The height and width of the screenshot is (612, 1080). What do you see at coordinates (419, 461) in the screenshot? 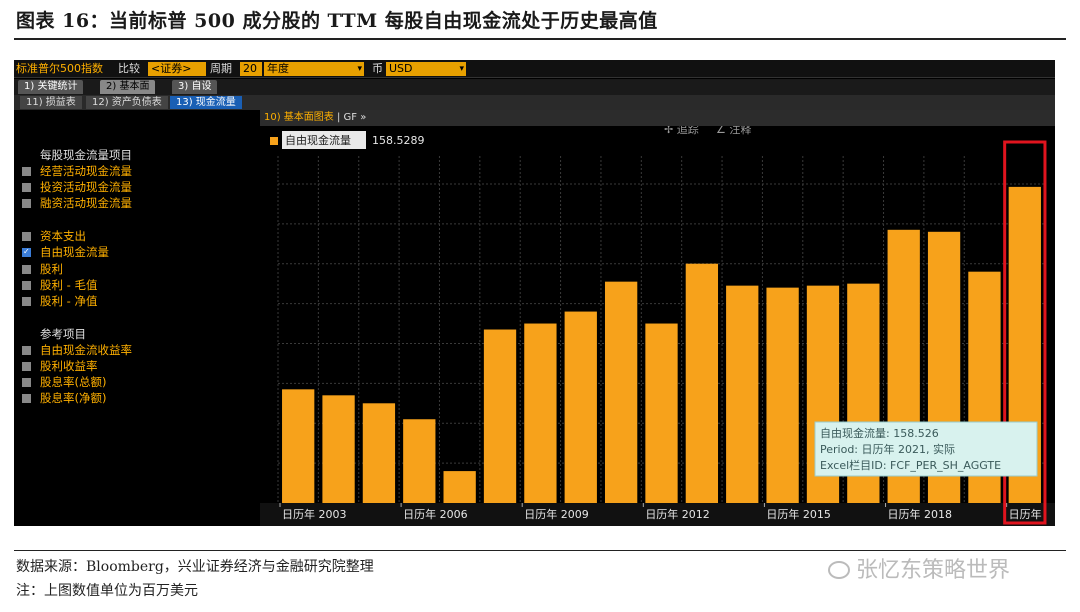
I see `bar-2006` at bounding box center [419, 461].